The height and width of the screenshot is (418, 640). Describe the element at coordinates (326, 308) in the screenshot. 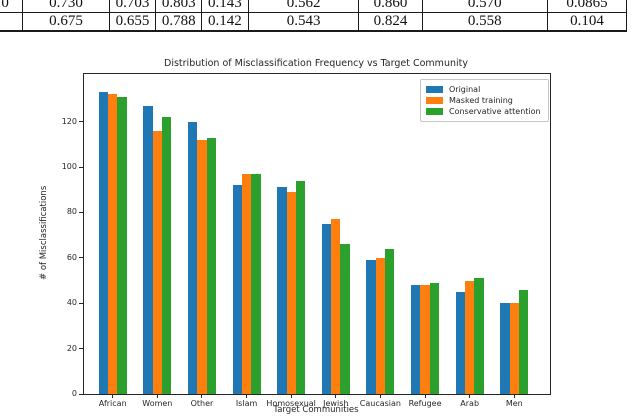

I see `bar-original-jewish` at that location.